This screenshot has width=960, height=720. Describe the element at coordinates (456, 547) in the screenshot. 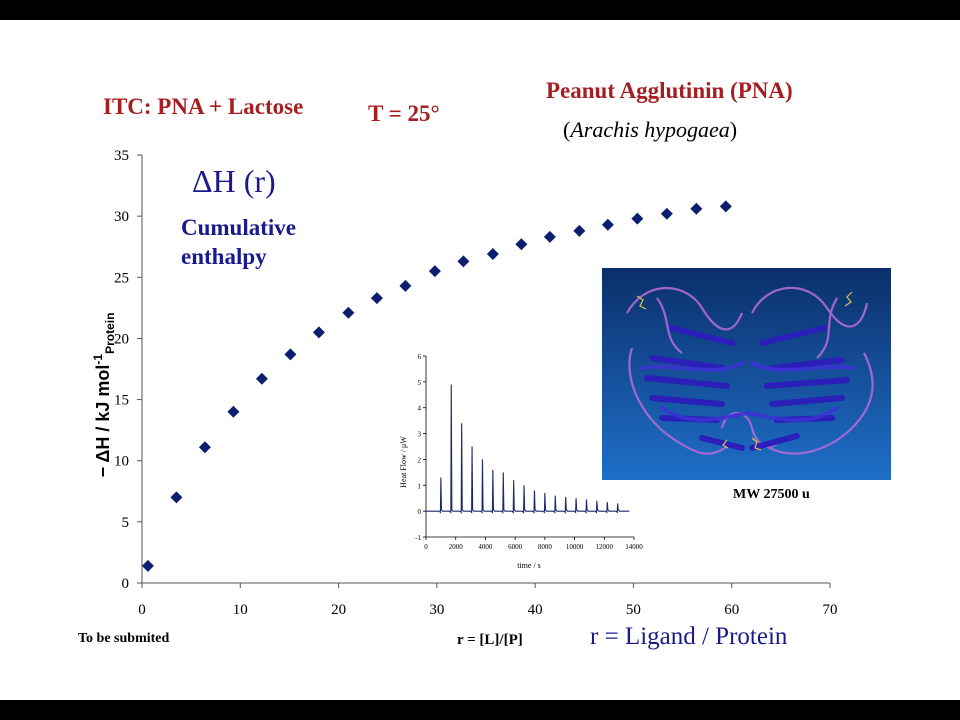

I see `inset-x-tick-label: 2000` at that location.